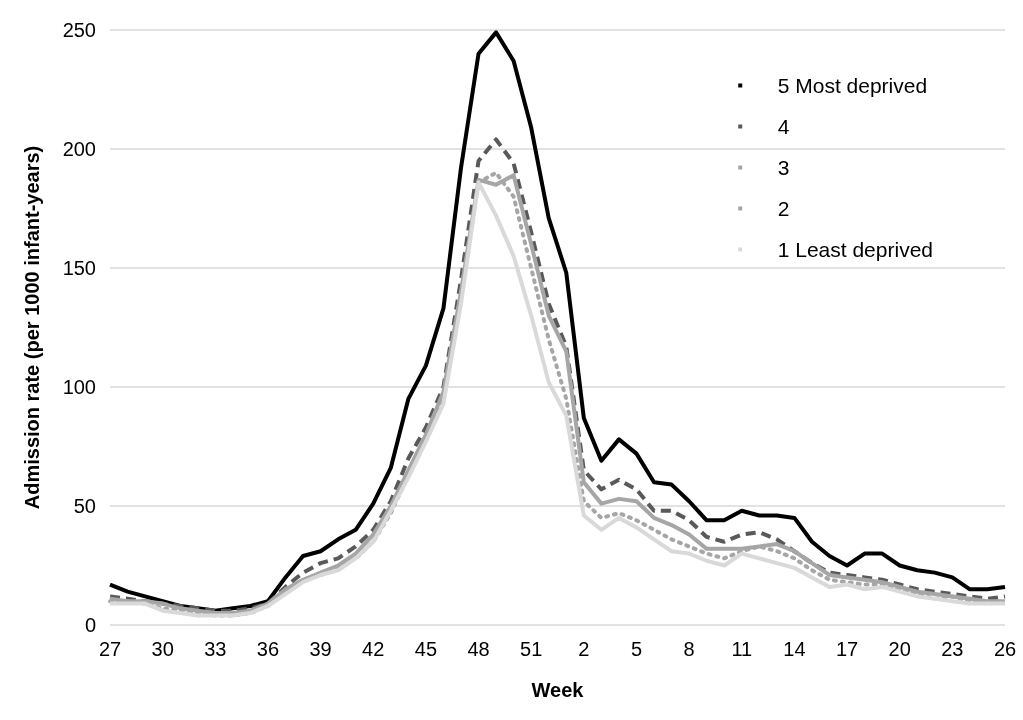 This screenshot has height=720, width=1023. I want to click on x-tick-label: 17, so click(847, 649).